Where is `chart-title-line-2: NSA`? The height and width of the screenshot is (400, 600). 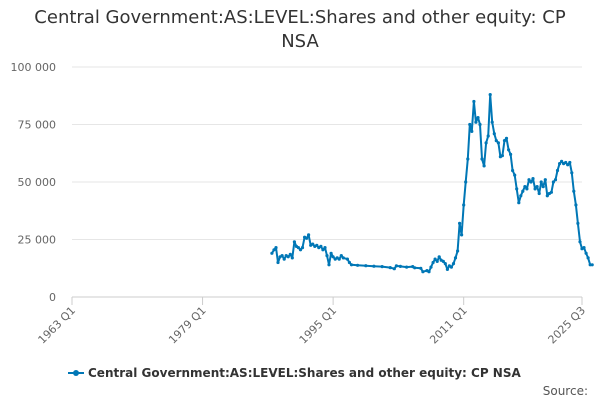
chart-title-line-2: NSA is located at coordinates (300, 41).